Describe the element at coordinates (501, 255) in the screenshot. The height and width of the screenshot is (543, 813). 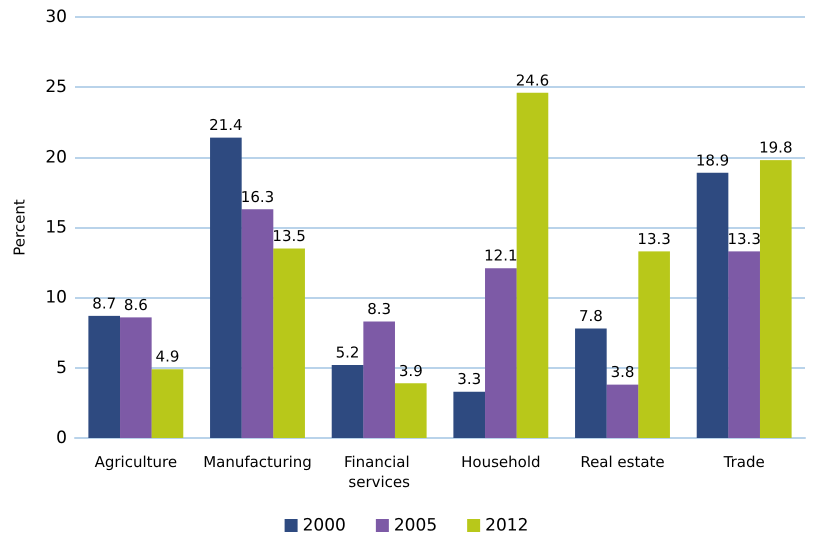
I see `data-label: 12.1` at that location.